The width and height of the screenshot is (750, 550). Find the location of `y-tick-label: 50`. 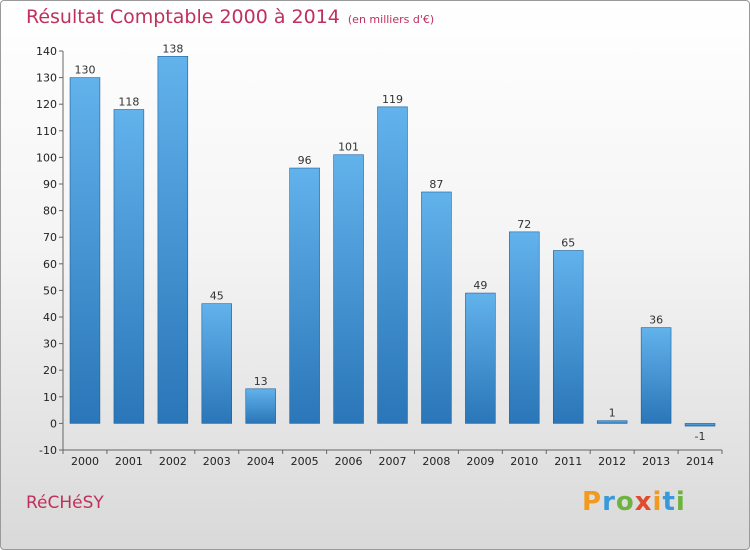

y-tick-label: 50 is located at coordinates (50, 290).